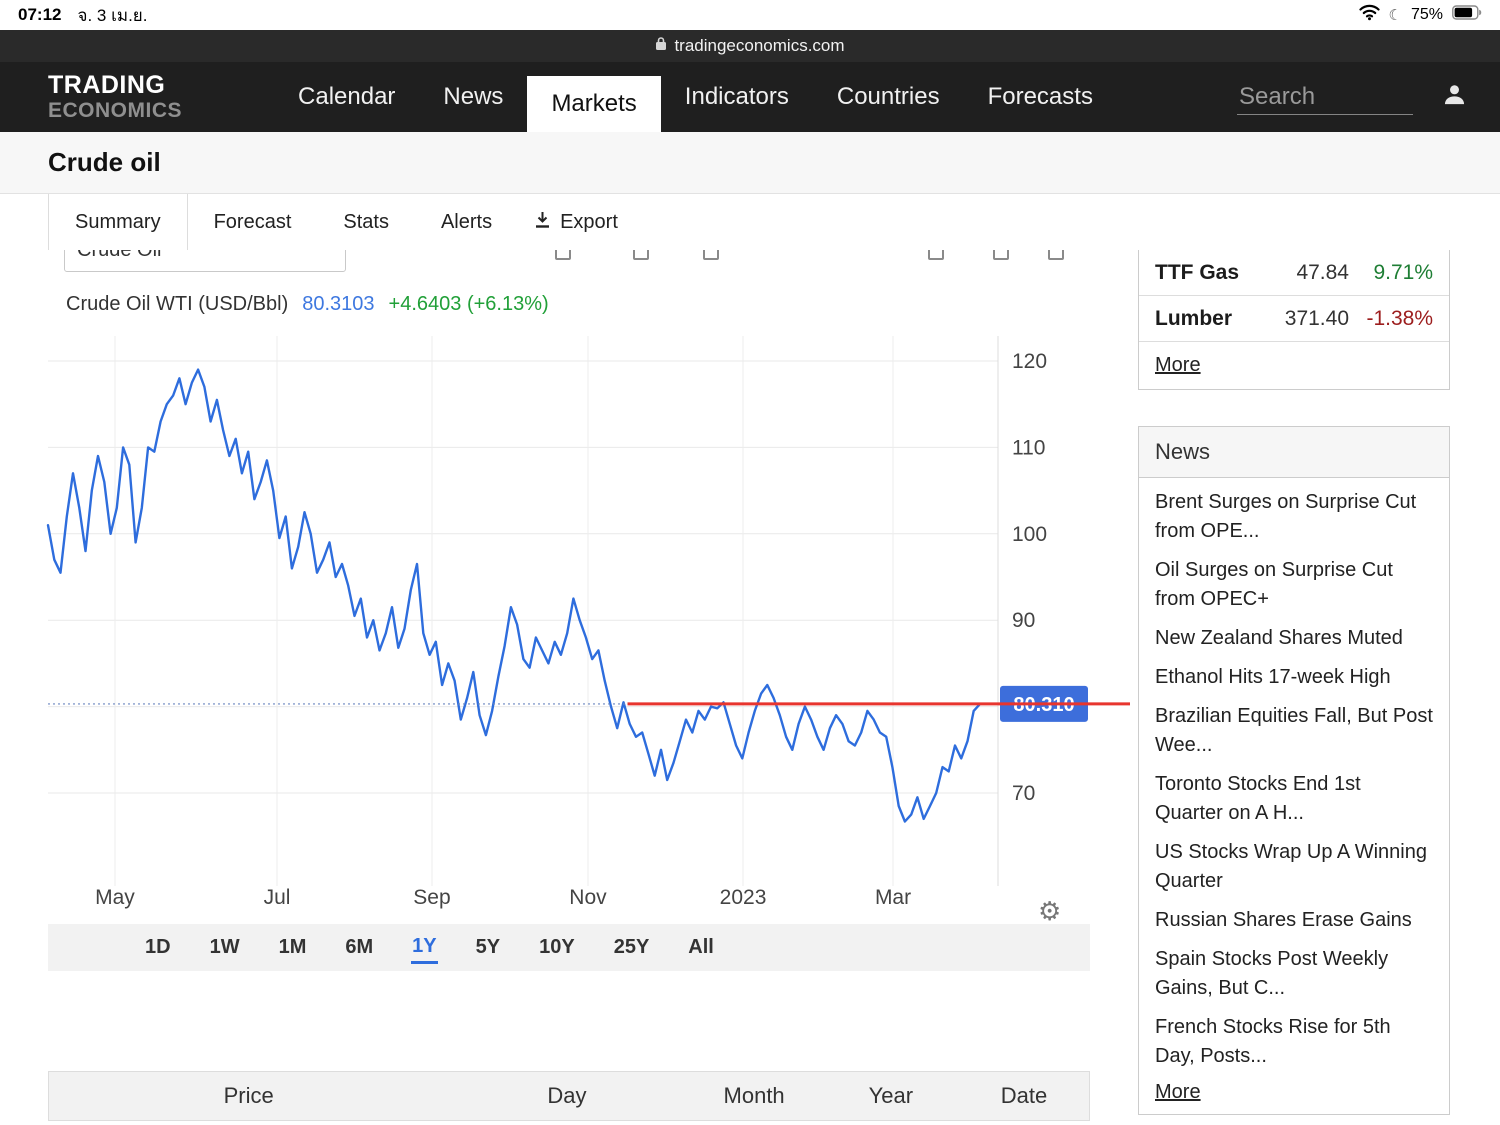  What do you see at coordinates (1291, 866) in the screenshot?
I see `news-item: US Stocks Wrap Up A Winning Quarter` at bounding box center [1291, 866].